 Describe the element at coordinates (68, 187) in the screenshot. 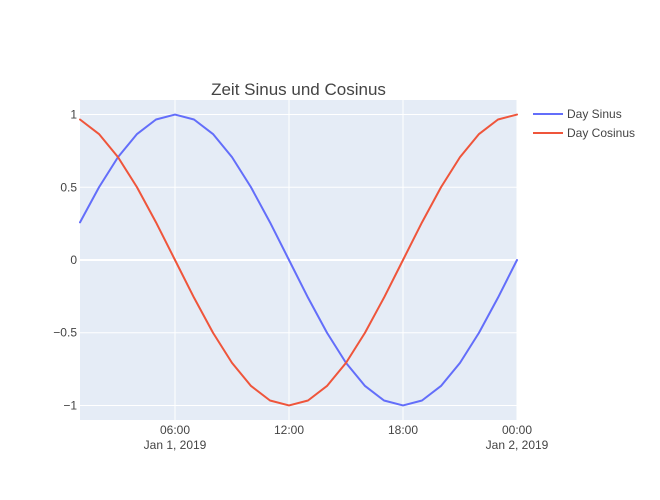

I see `y-tick-label: 0.5` at that location.